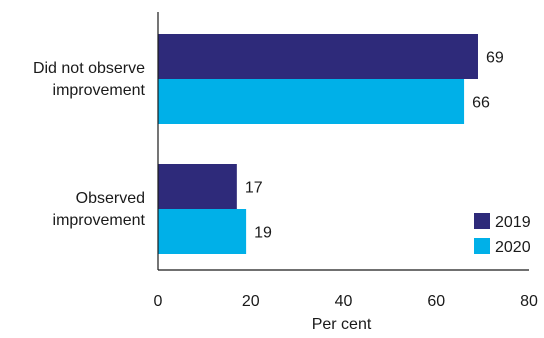  What do you see at coordinates (89, 79) in the screenshot?
I see `category-label-0: Did not observe improvement` at bounding box center [89, 79].